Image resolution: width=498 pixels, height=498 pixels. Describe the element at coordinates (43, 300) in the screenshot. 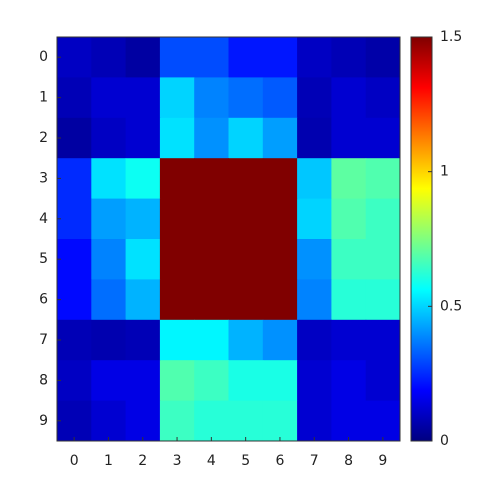

I see `y-tick-label: 6` at that location.